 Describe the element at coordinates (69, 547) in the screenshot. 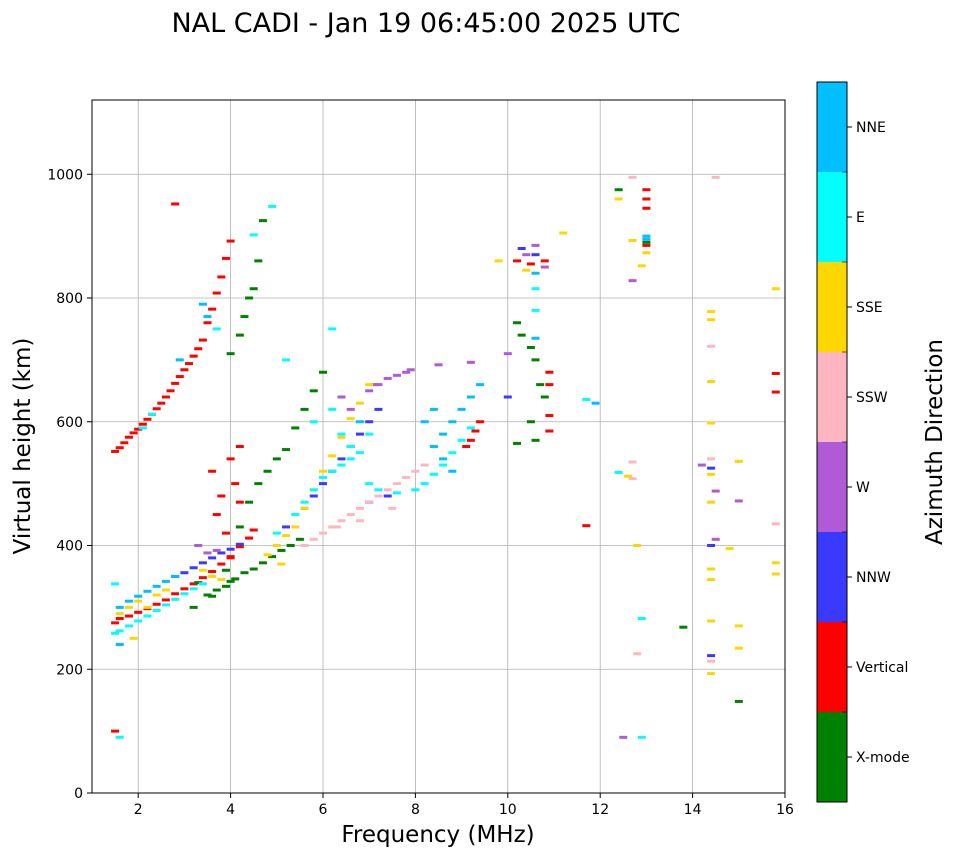

I see `y-tick-label: 400` at that location.